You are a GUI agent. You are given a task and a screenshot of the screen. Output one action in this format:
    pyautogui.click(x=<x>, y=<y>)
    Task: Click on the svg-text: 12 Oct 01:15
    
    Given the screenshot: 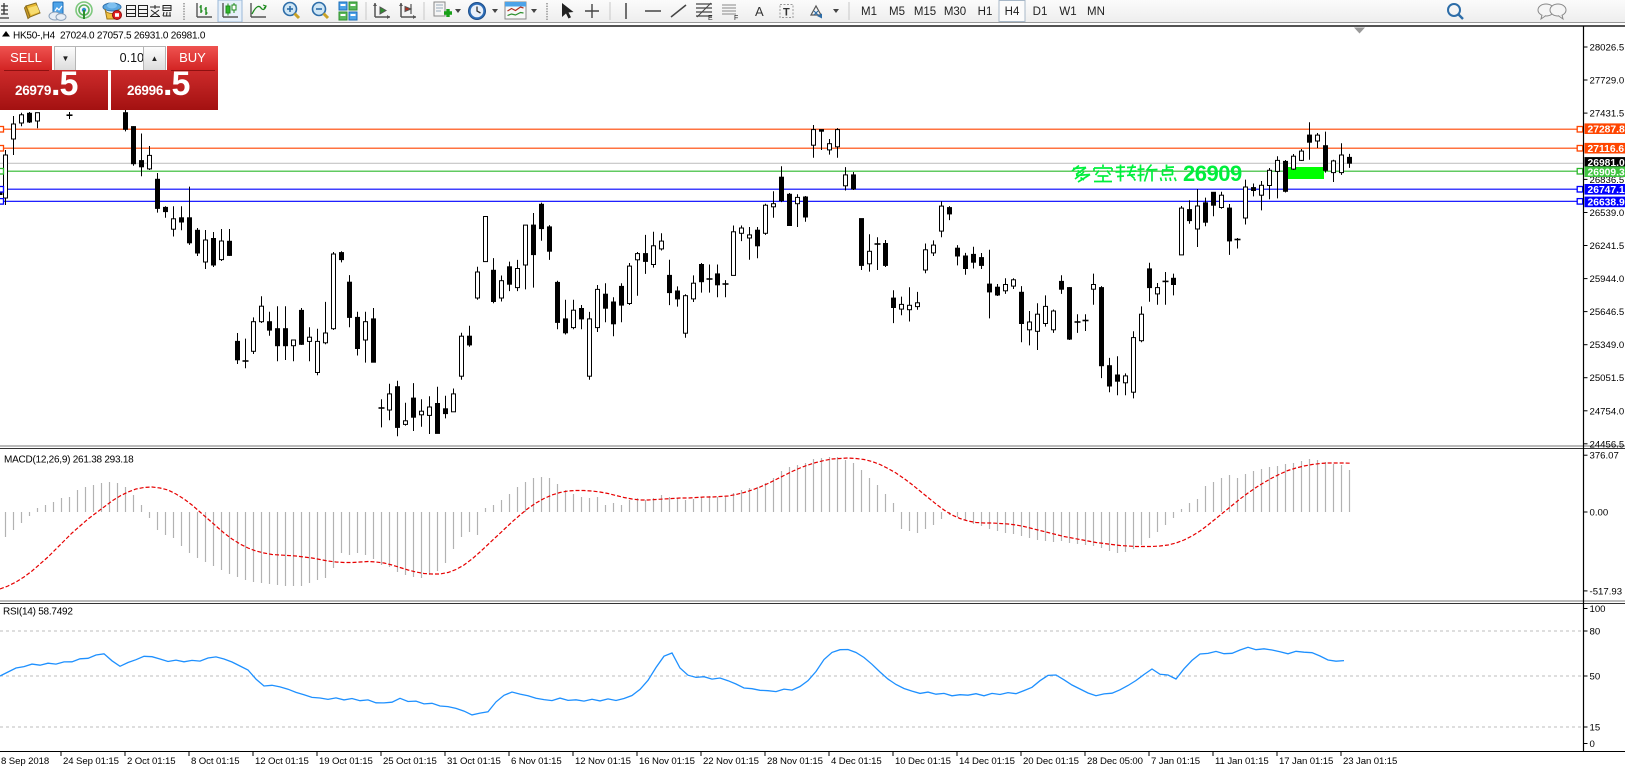 What is the action you would take?
    pyautogui.click(x=282, y=761)
    